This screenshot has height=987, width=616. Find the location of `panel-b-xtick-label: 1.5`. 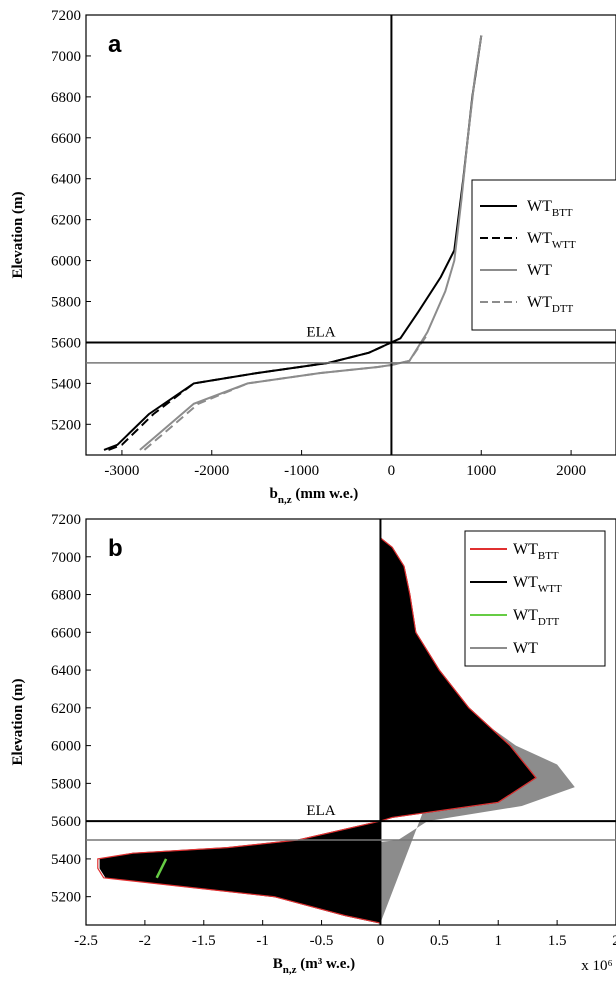

panel-b-xtick-label: 1.5 is located at coordinates (557, 941).